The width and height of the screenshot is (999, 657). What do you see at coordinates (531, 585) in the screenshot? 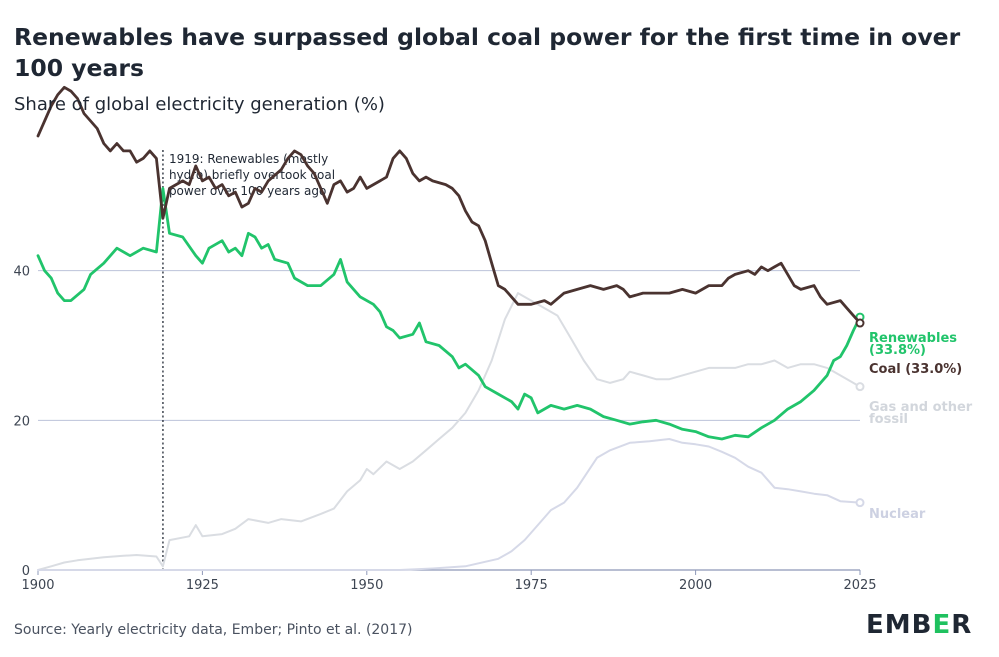
I see `x-tick-label-1975: 1975` at bounding box center [531, 585].